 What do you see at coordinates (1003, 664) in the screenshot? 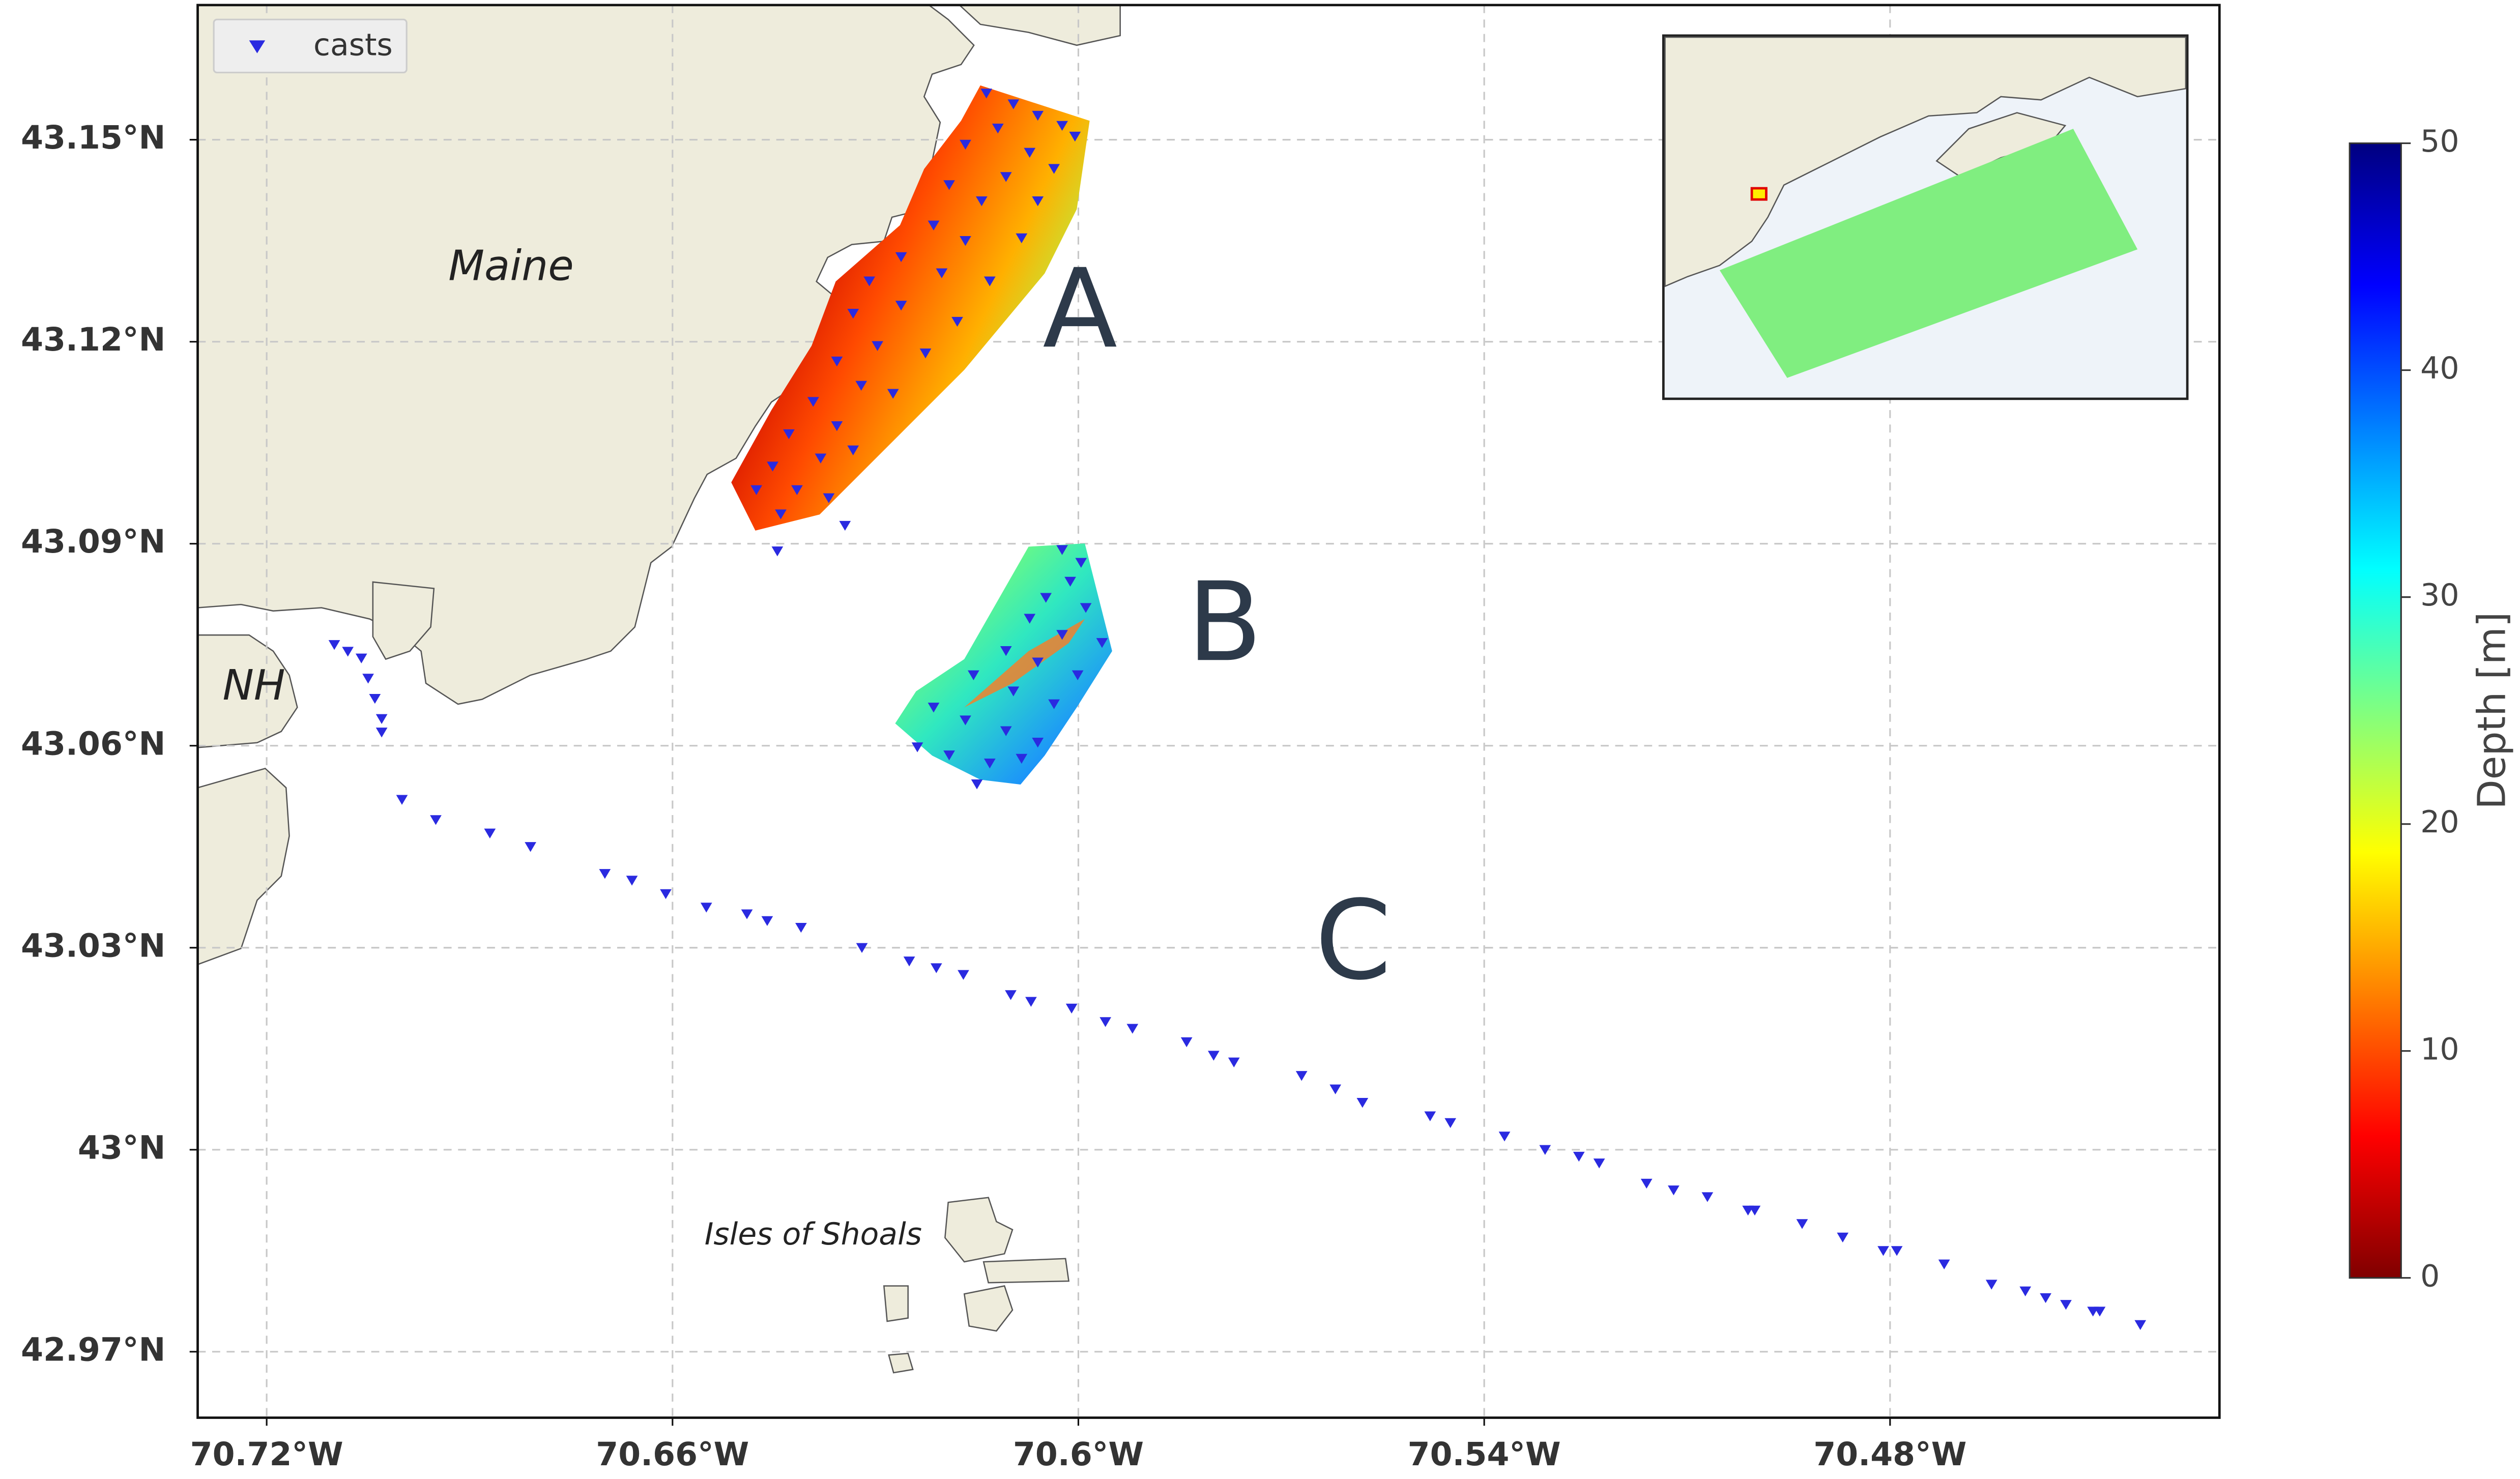
I see `bathymetry-b` at bounding box center [1003, 664].